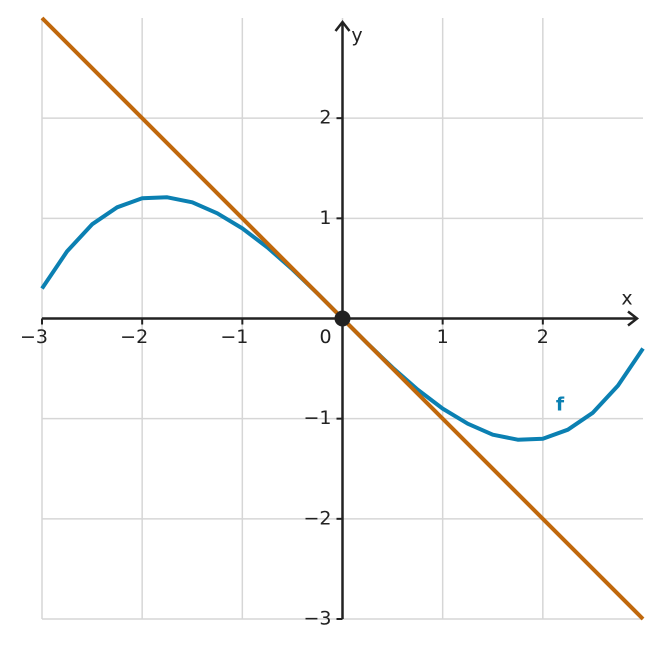 The width and height of the screenshot is (661, 648). Describe the element at coordinates (134, 337) in the screenshot. I see `x-tick-label: −2` at that location.